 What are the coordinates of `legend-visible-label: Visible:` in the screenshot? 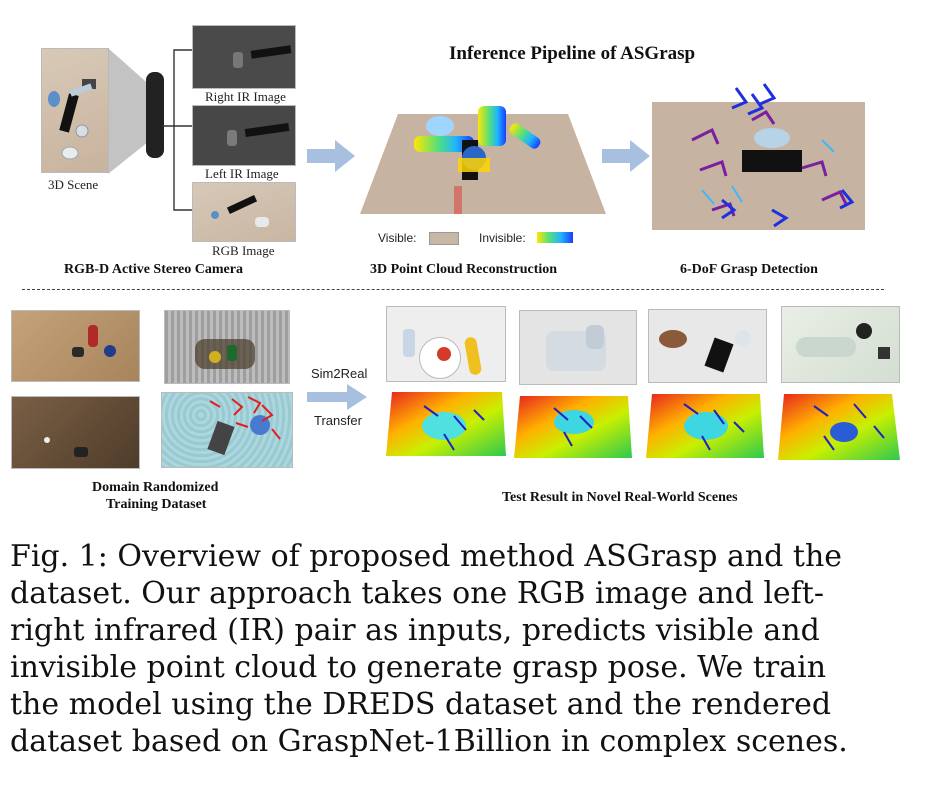 It's located at (397, 238).